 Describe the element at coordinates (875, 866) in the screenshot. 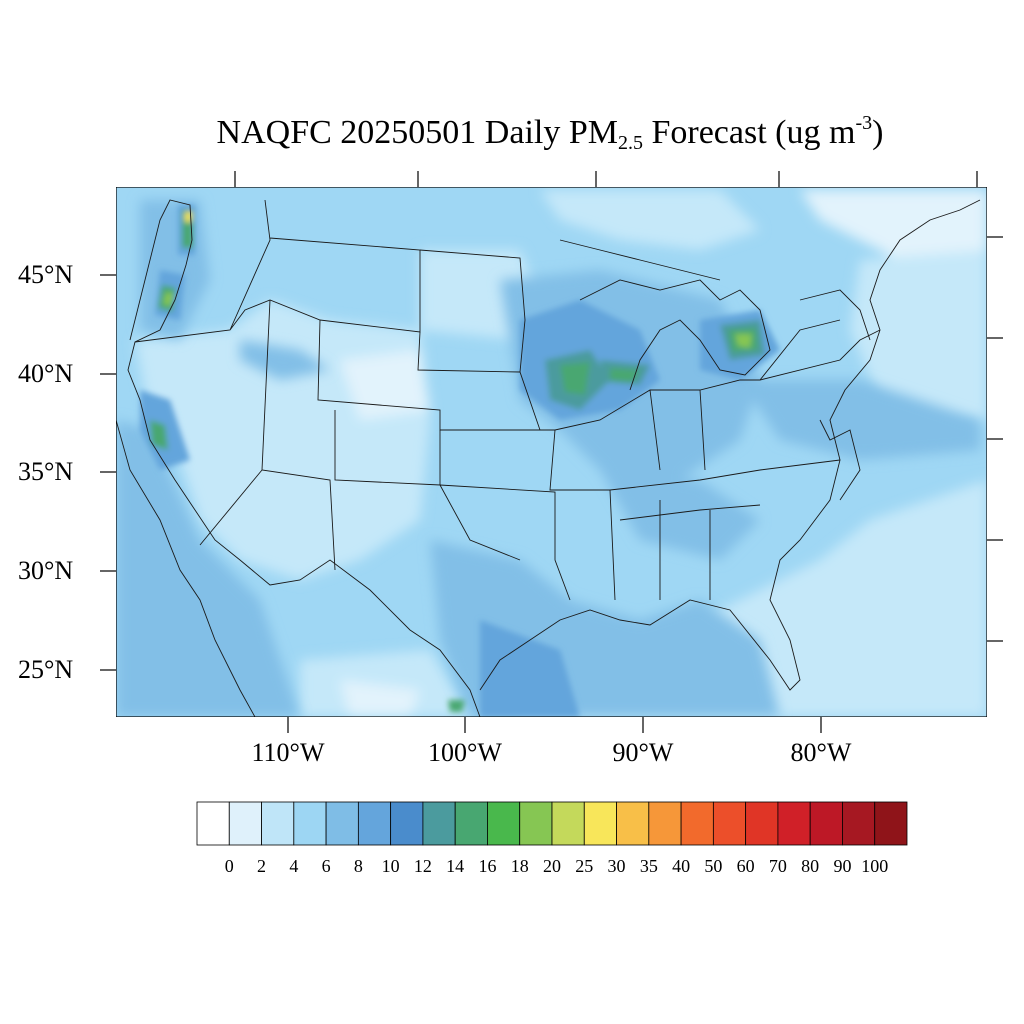

I see `colorbar-label: 100` at that location.